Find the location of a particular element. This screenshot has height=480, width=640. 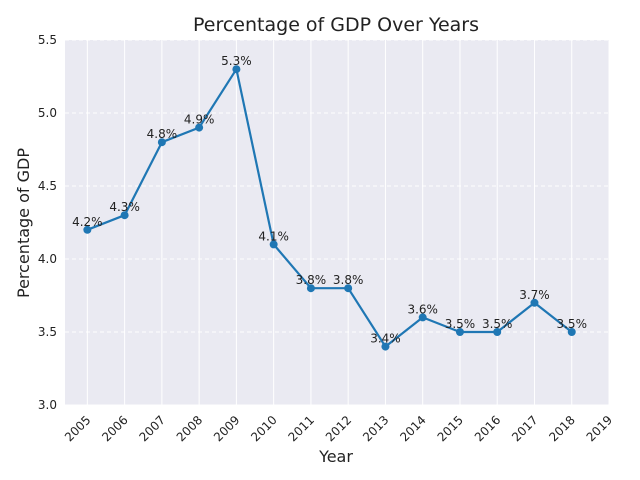

data-label: 4.8% is located at coordinates (162, 134).